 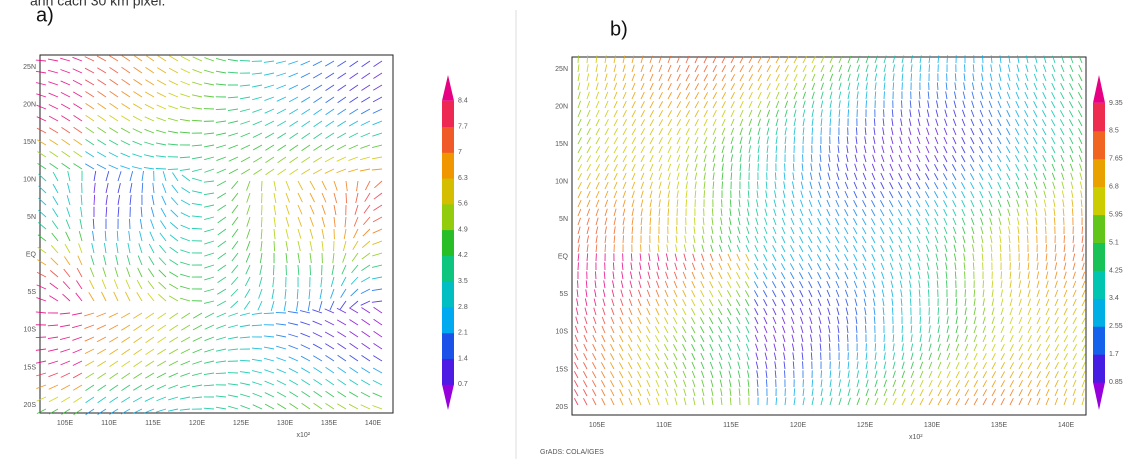 I want to click on colorbar-label: 5.1, so click(x=1114, y=242).